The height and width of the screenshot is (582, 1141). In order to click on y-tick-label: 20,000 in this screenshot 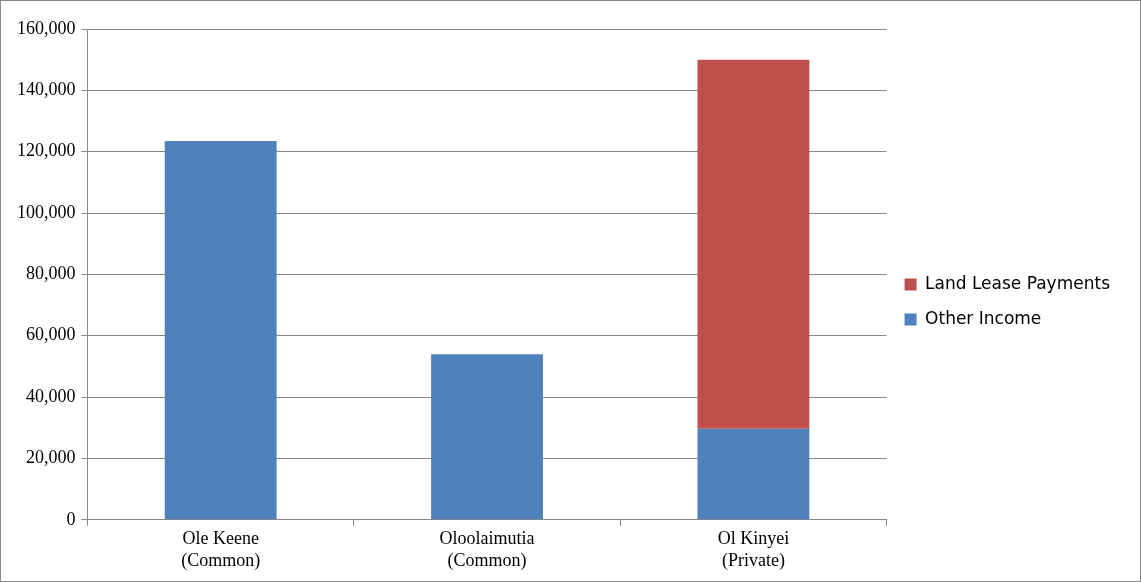, I will do `click(51, 457)`.